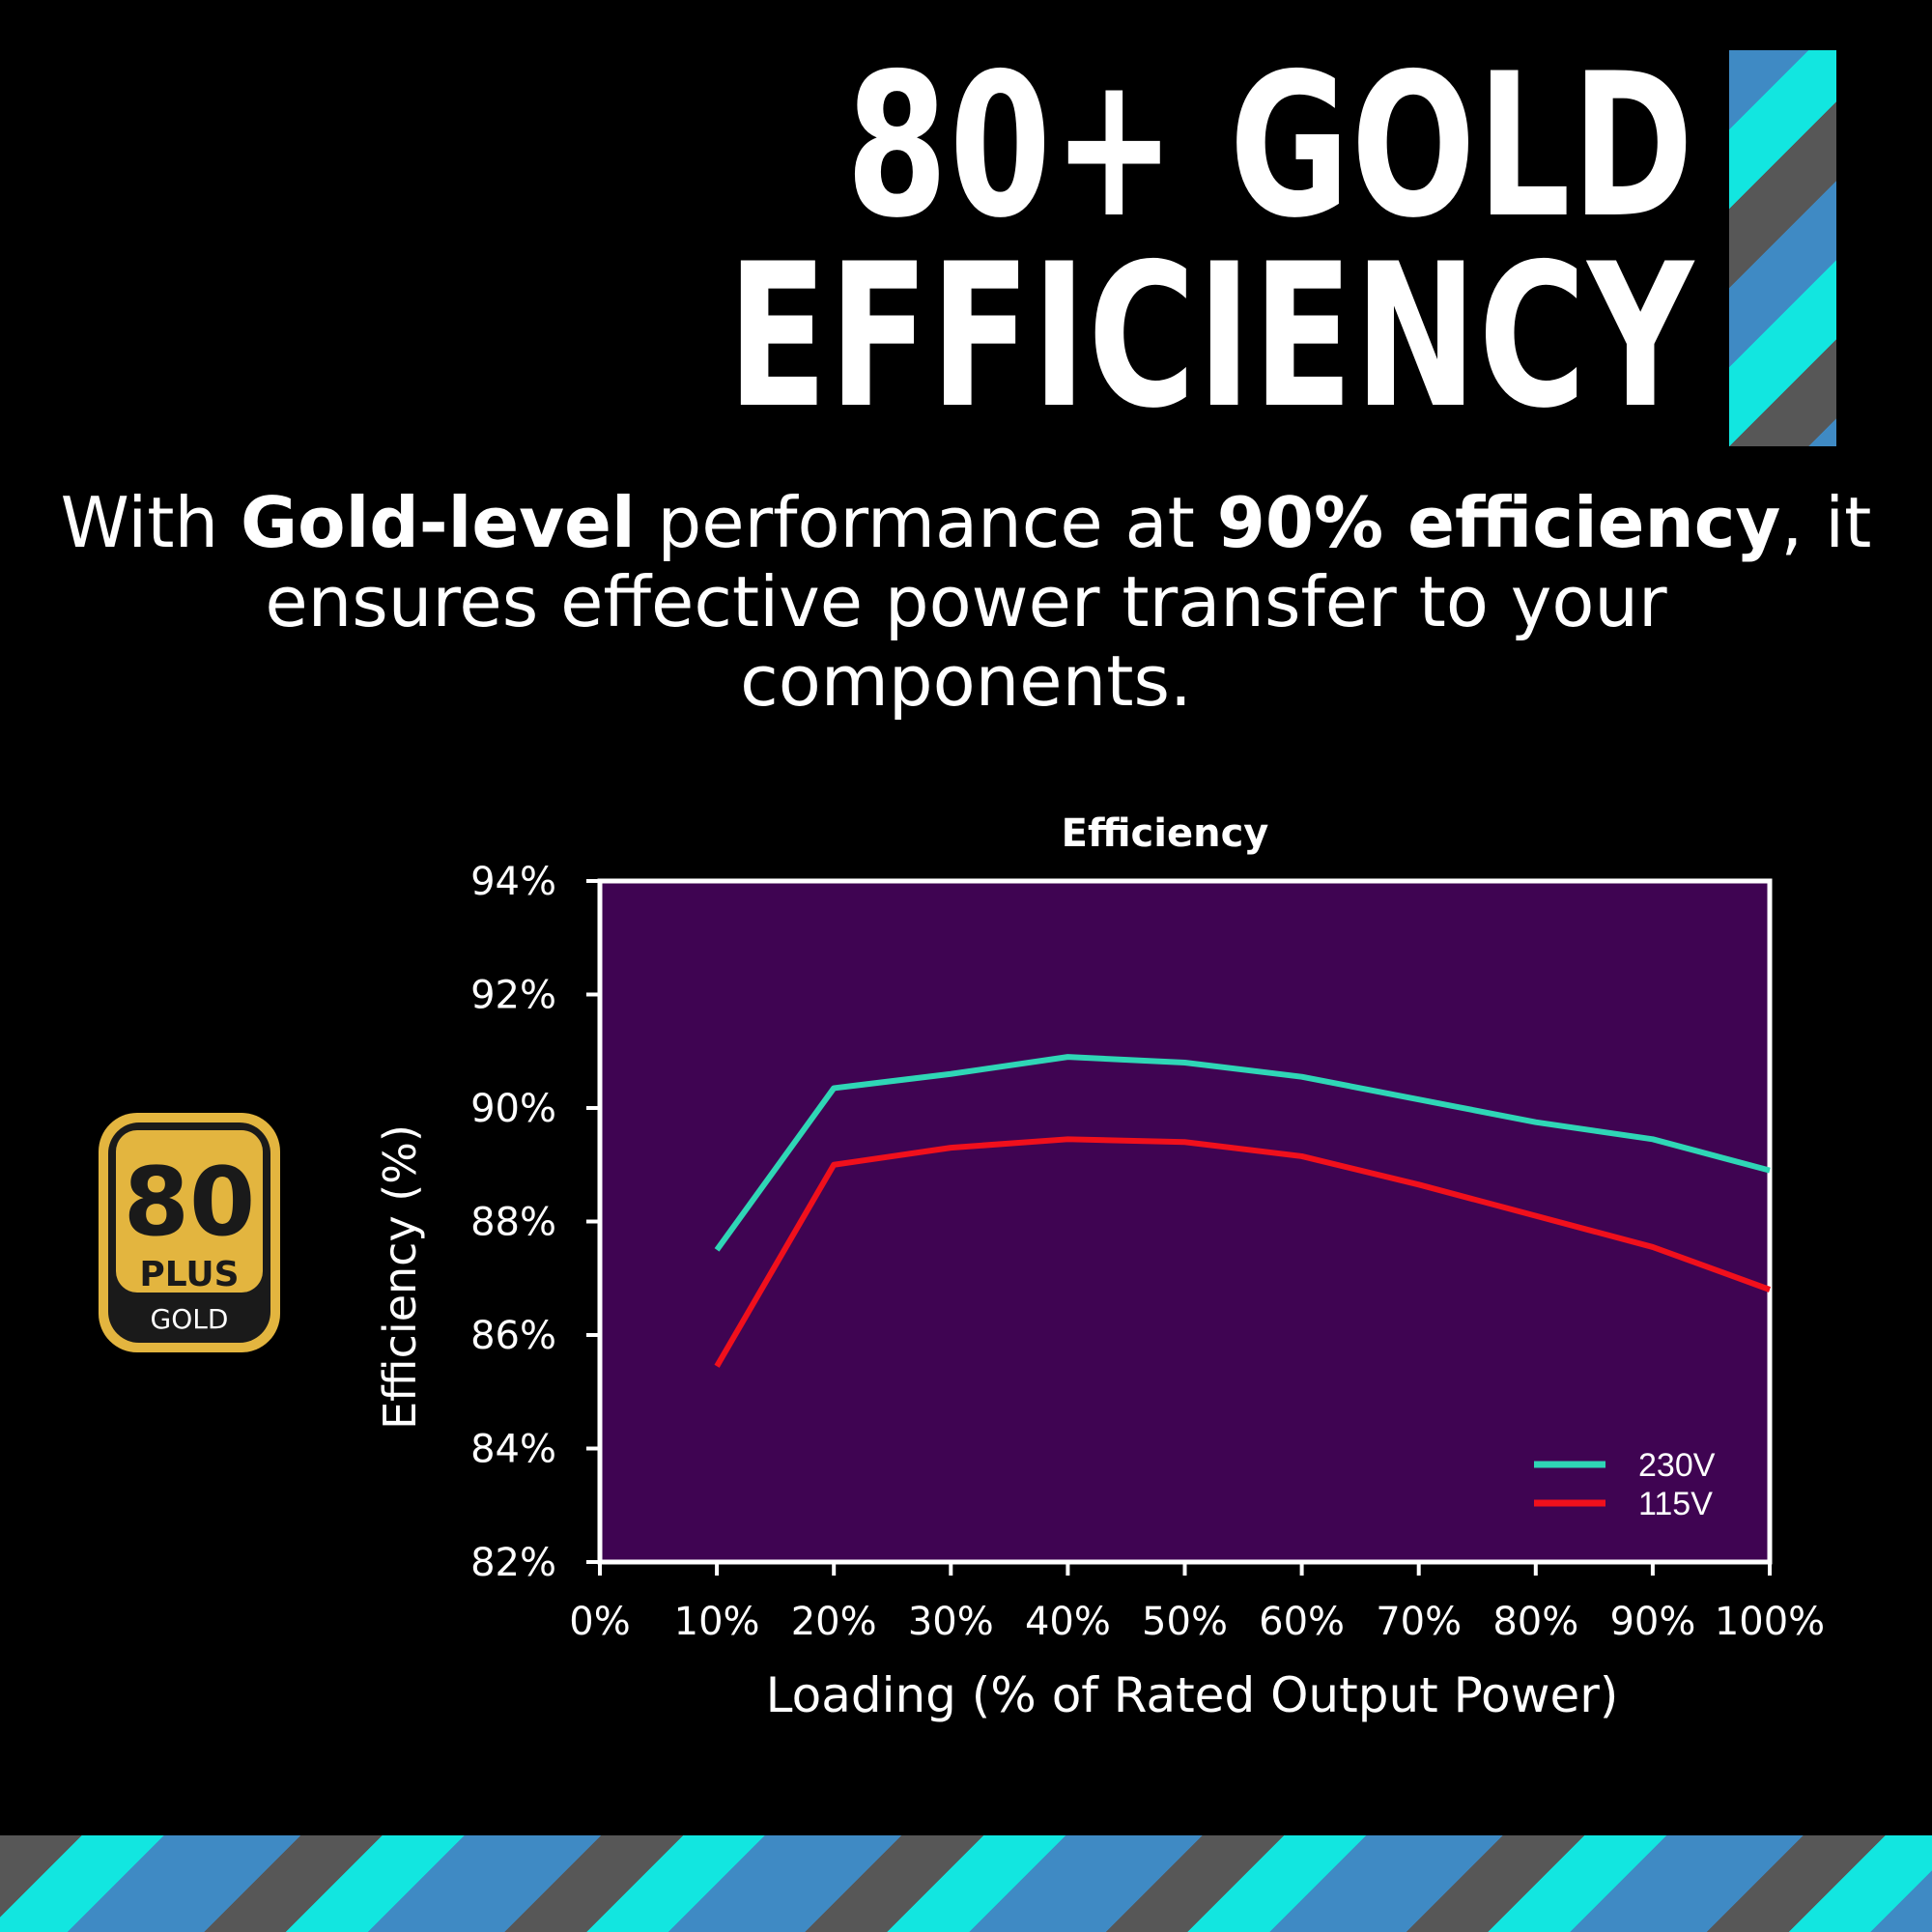 This screenshot has height=1932, width=1932. Describe the element at coordinates (1068, 1622) in the screenshot. I see `x-tick-label: 40%` at that location.